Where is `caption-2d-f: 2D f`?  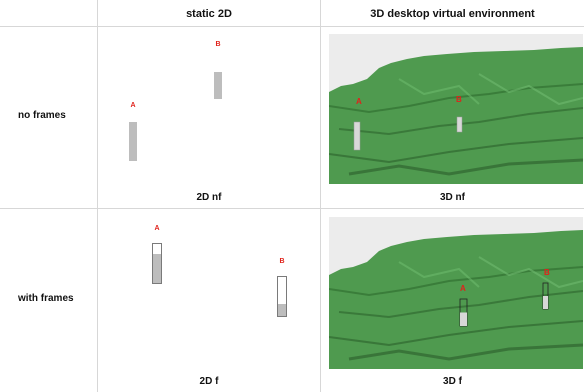
caption-2d-f: 2D f is located at coordinates (209, 381).